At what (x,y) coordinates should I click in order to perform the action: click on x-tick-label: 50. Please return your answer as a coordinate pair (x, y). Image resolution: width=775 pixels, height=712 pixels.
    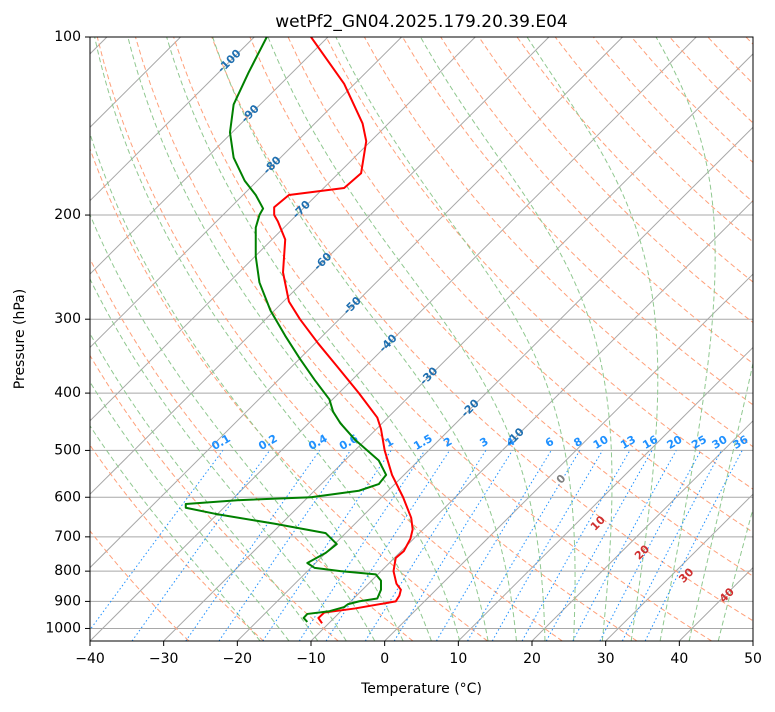
    Looking at the image, I should click on (753, 659).